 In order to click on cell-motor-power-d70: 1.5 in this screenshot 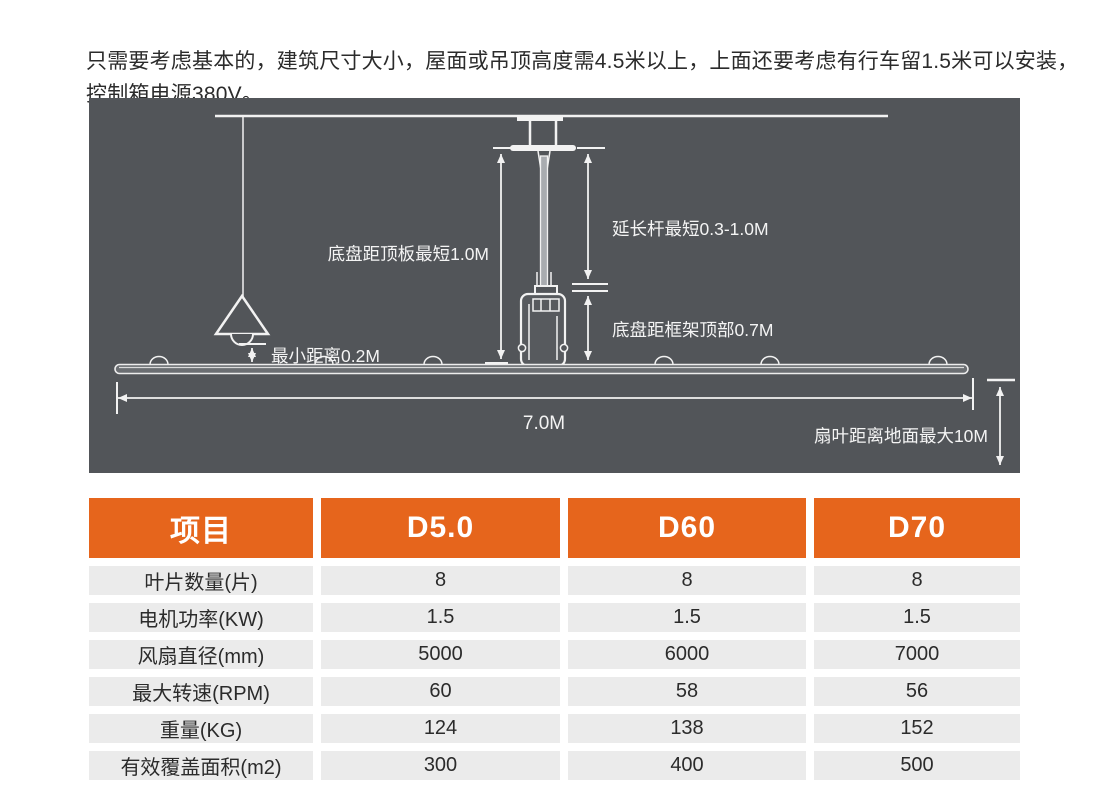, I will do `click(917, 617)`.